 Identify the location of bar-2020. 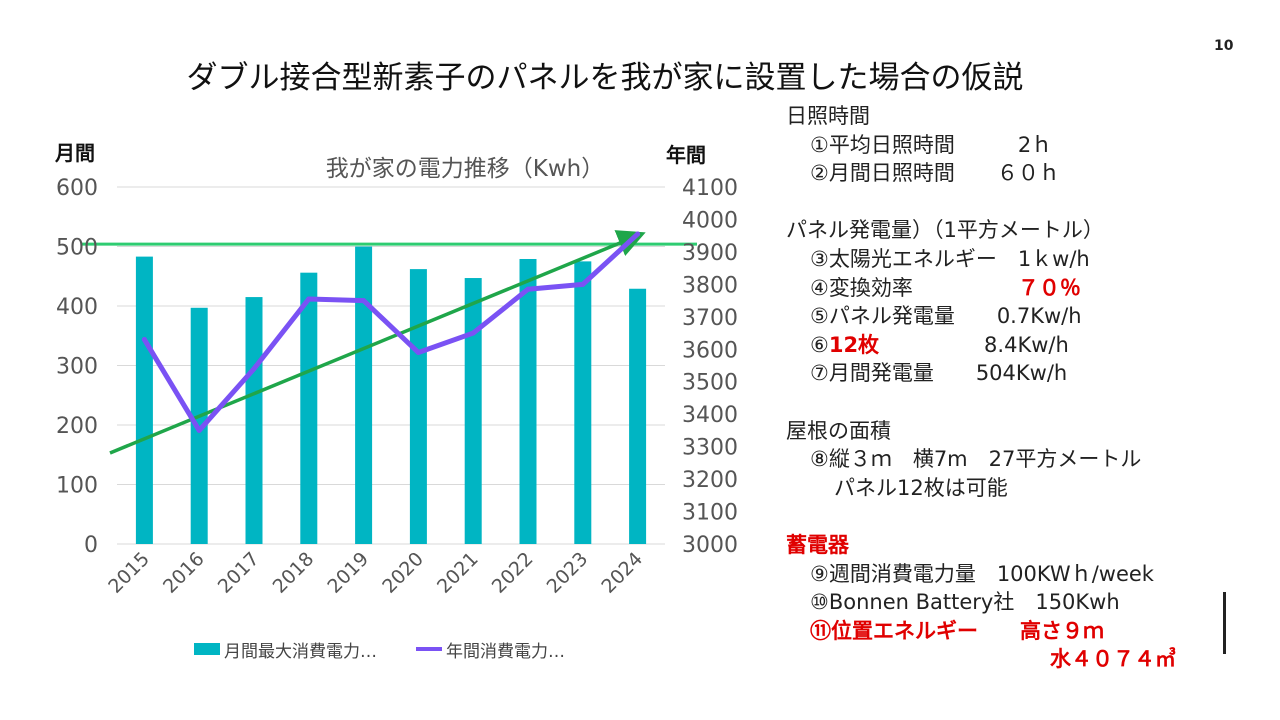
(418, 406).